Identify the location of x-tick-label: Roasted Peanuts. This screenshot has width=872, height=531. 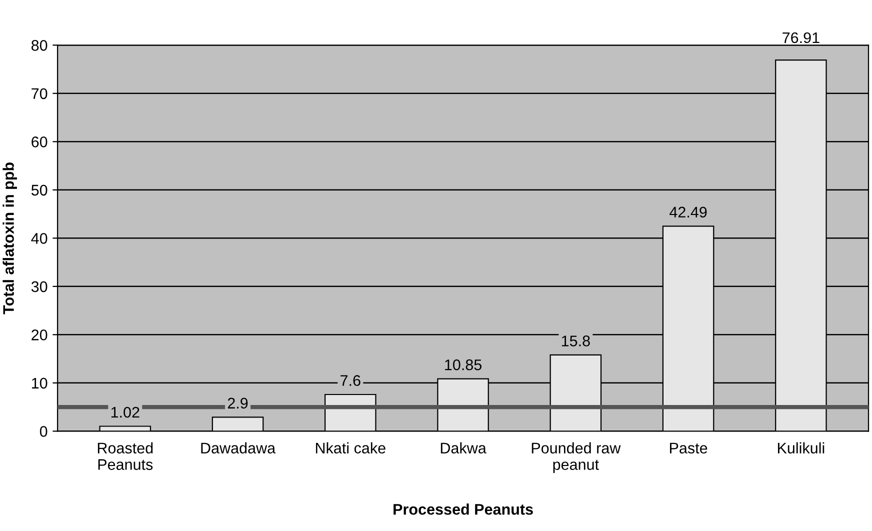
(125, 456).